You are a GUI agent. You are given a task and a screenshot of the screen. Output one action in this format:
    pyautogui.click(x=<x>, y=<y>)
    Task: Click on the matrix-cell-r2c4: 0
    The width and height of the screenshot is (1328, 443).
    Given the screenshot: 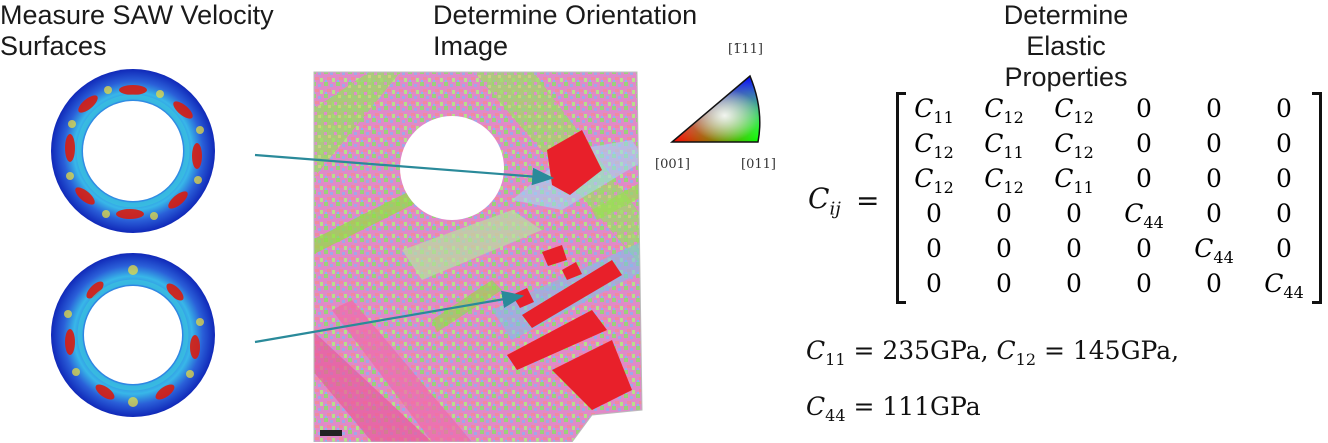 What is the action you would take?
    pyautogui.click(x=1144, y=143)
    